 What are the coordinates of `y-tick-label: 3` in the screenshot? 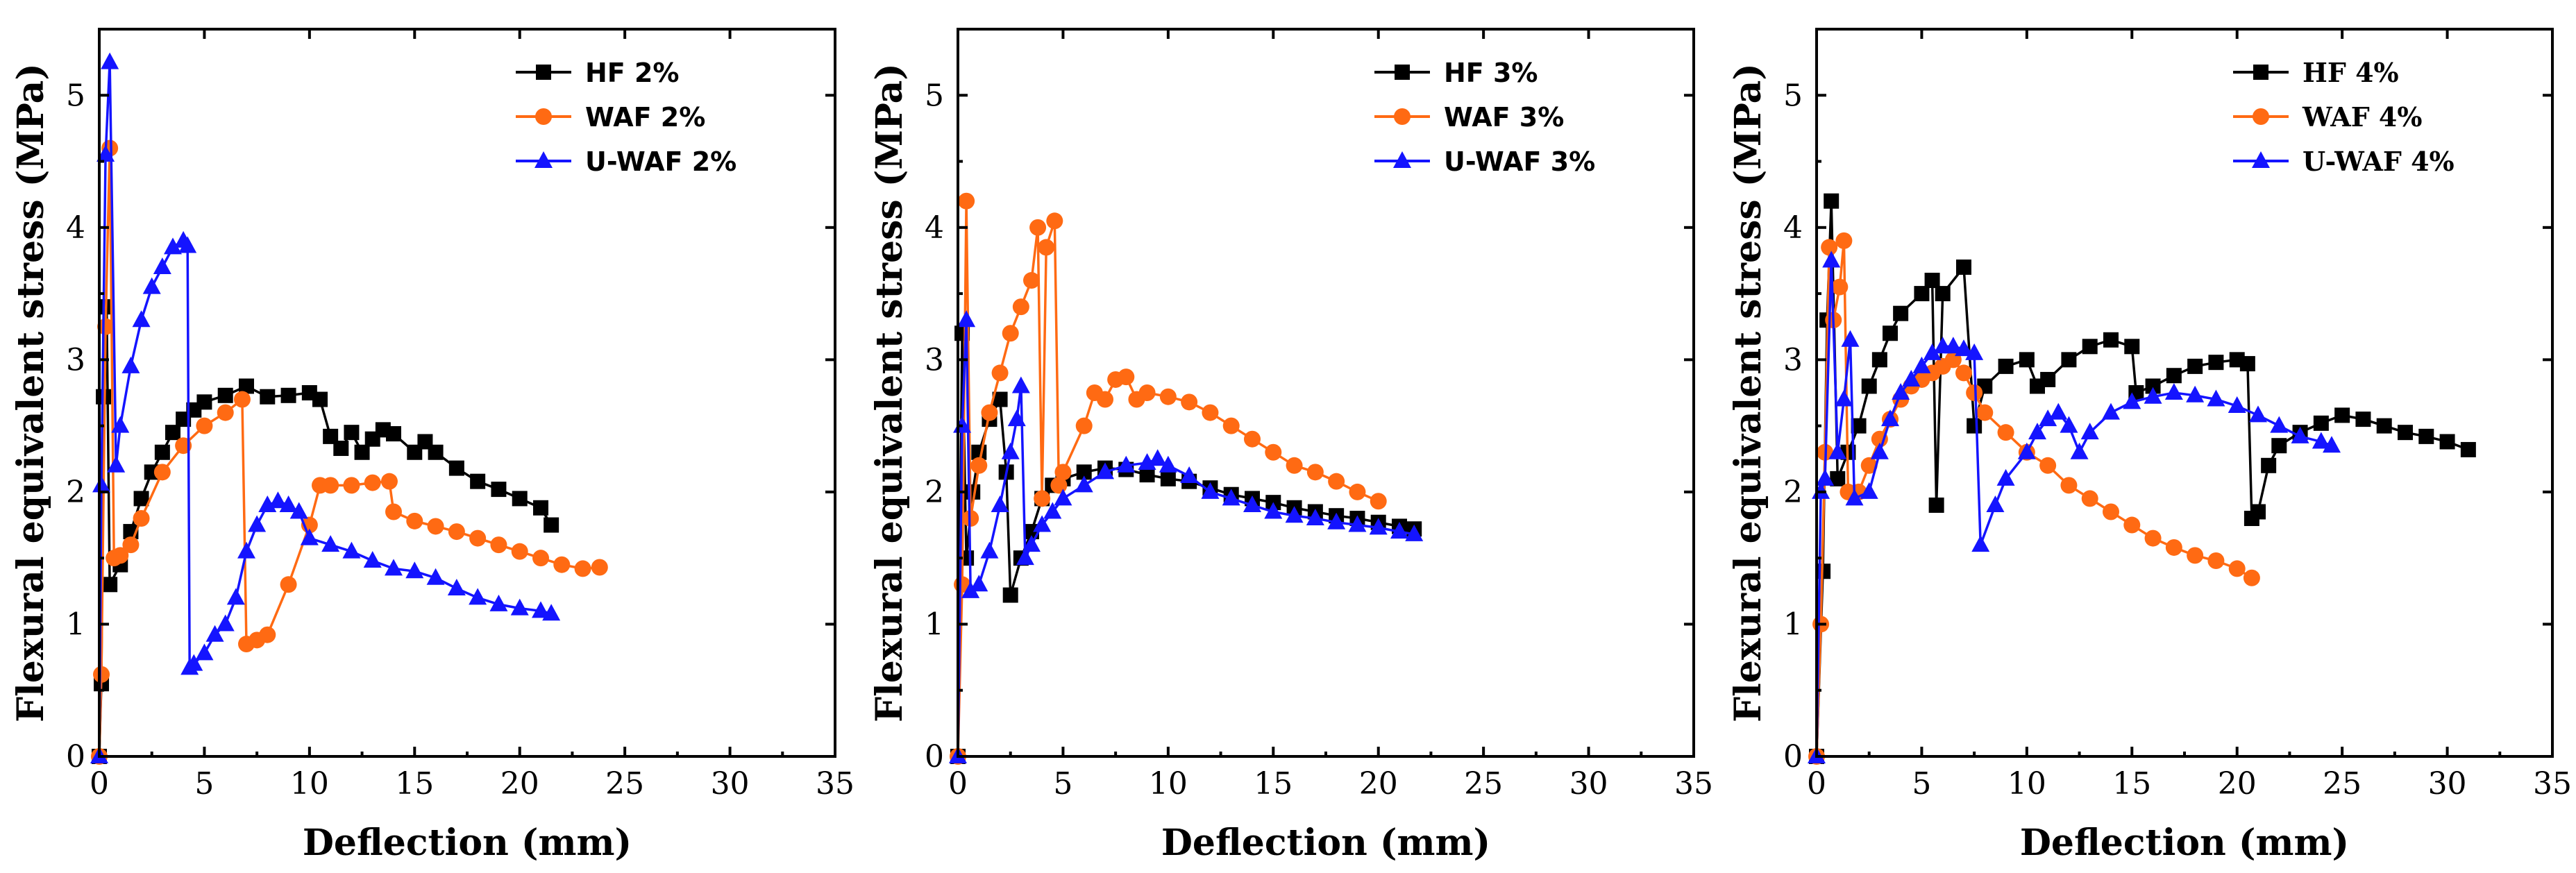 It's located at (1793, 360).